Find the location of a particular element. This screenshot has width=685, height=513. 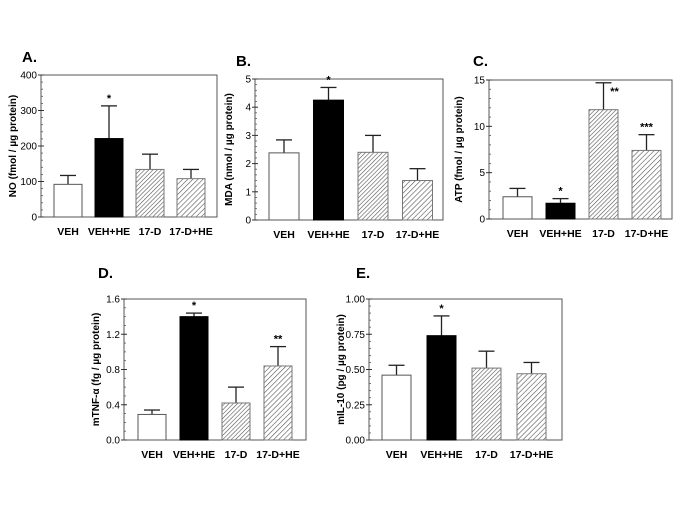

y-tick-label: 1 is located at coordinates (248, 192).